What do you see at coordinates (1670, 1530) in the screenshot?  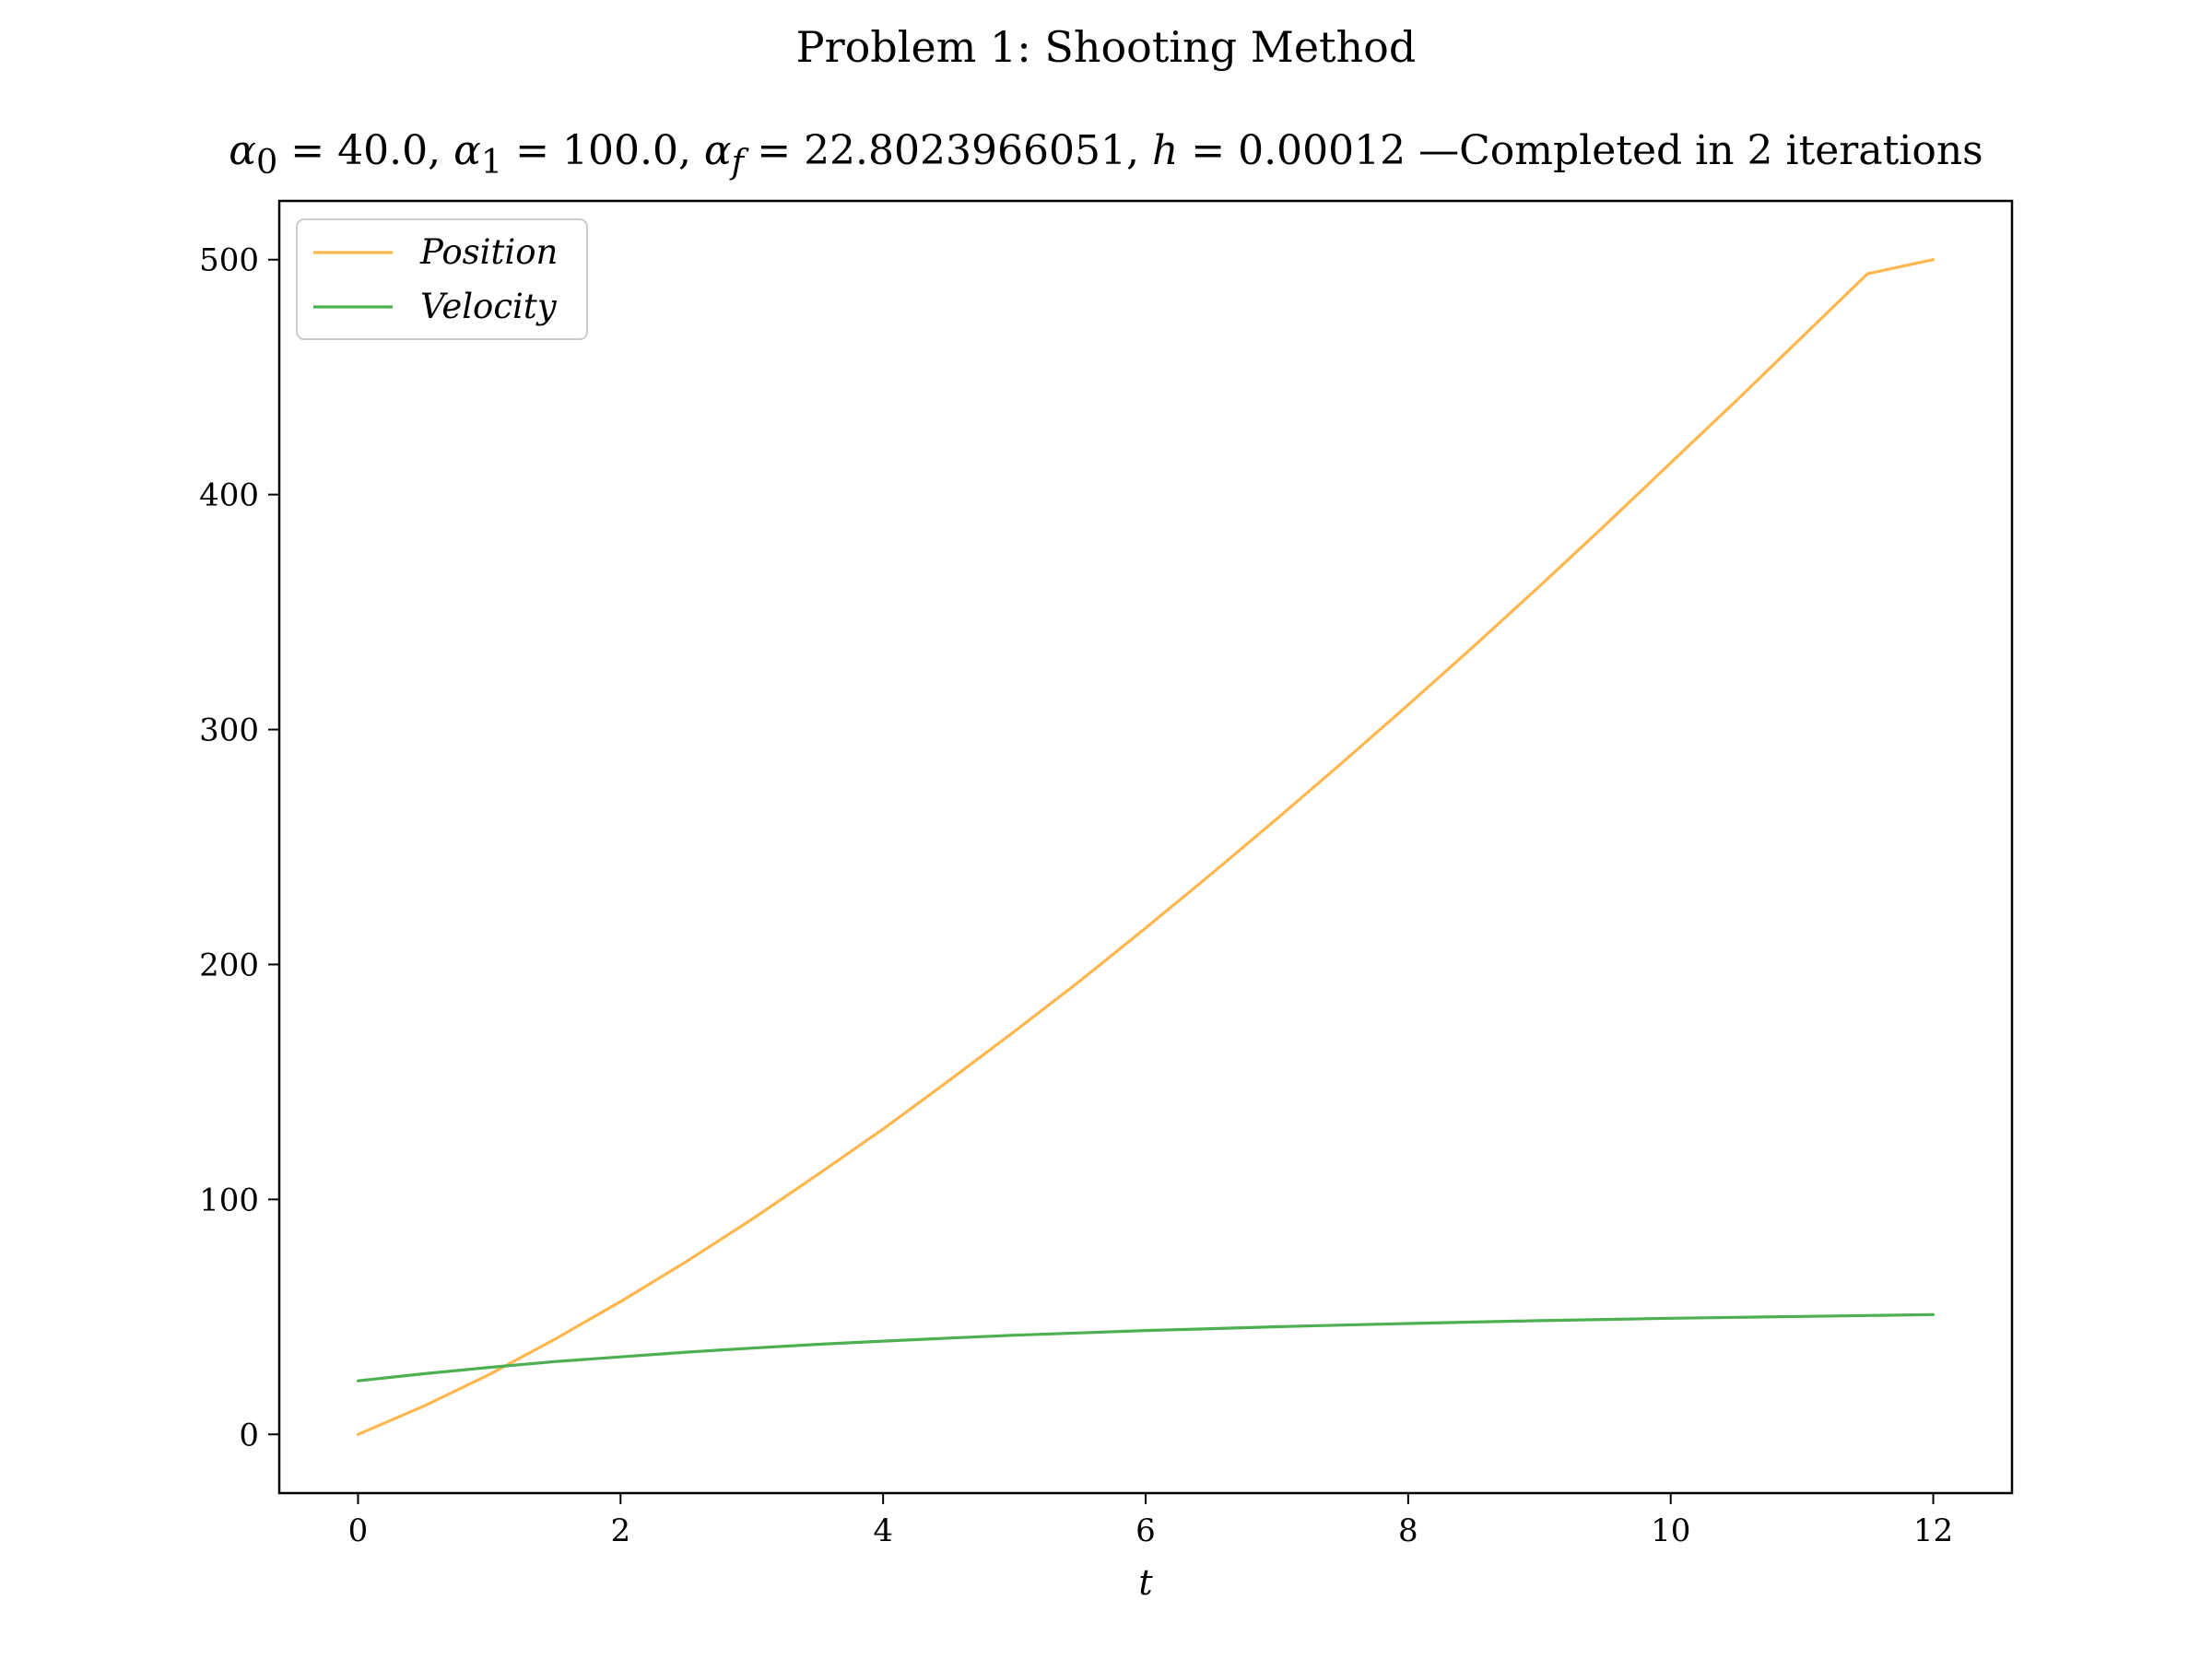 I see `x-tick-label: 10` at bounding box center [1670, 1530].